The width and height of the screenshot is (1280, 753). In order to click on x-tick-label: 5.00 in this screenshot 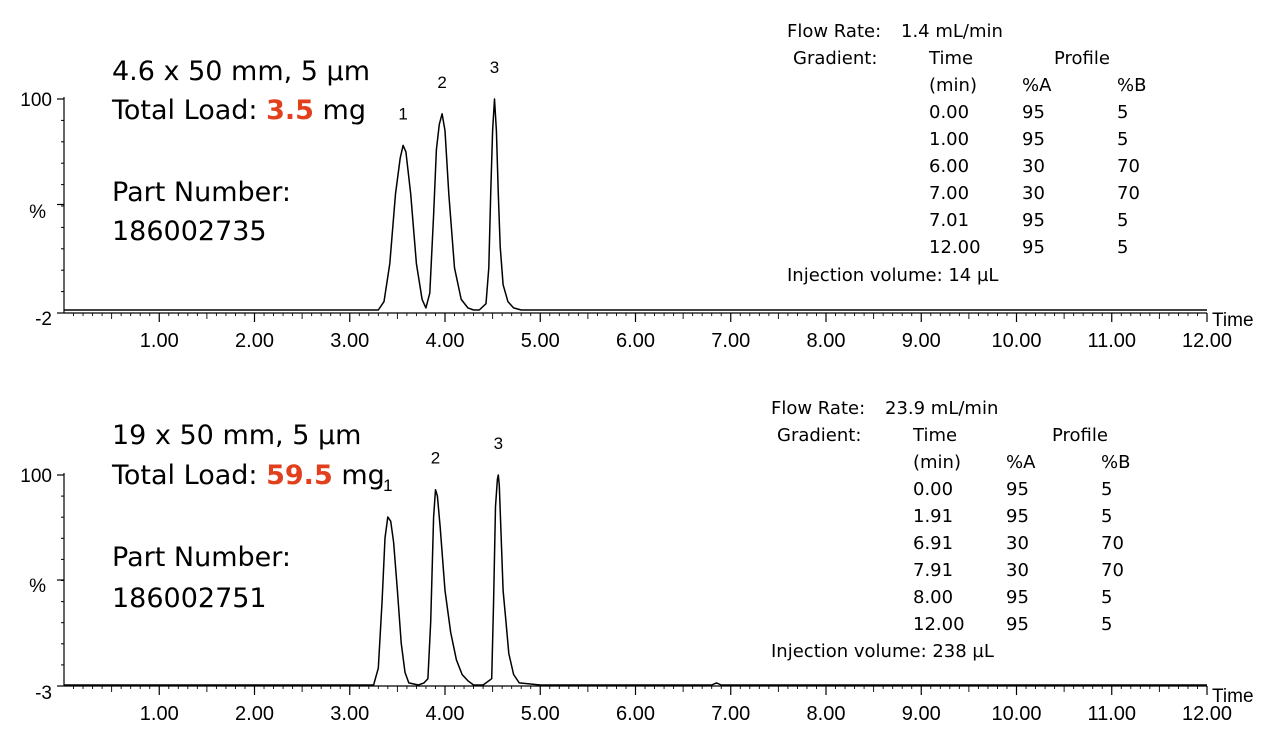, I will do `click(540, 714)`.